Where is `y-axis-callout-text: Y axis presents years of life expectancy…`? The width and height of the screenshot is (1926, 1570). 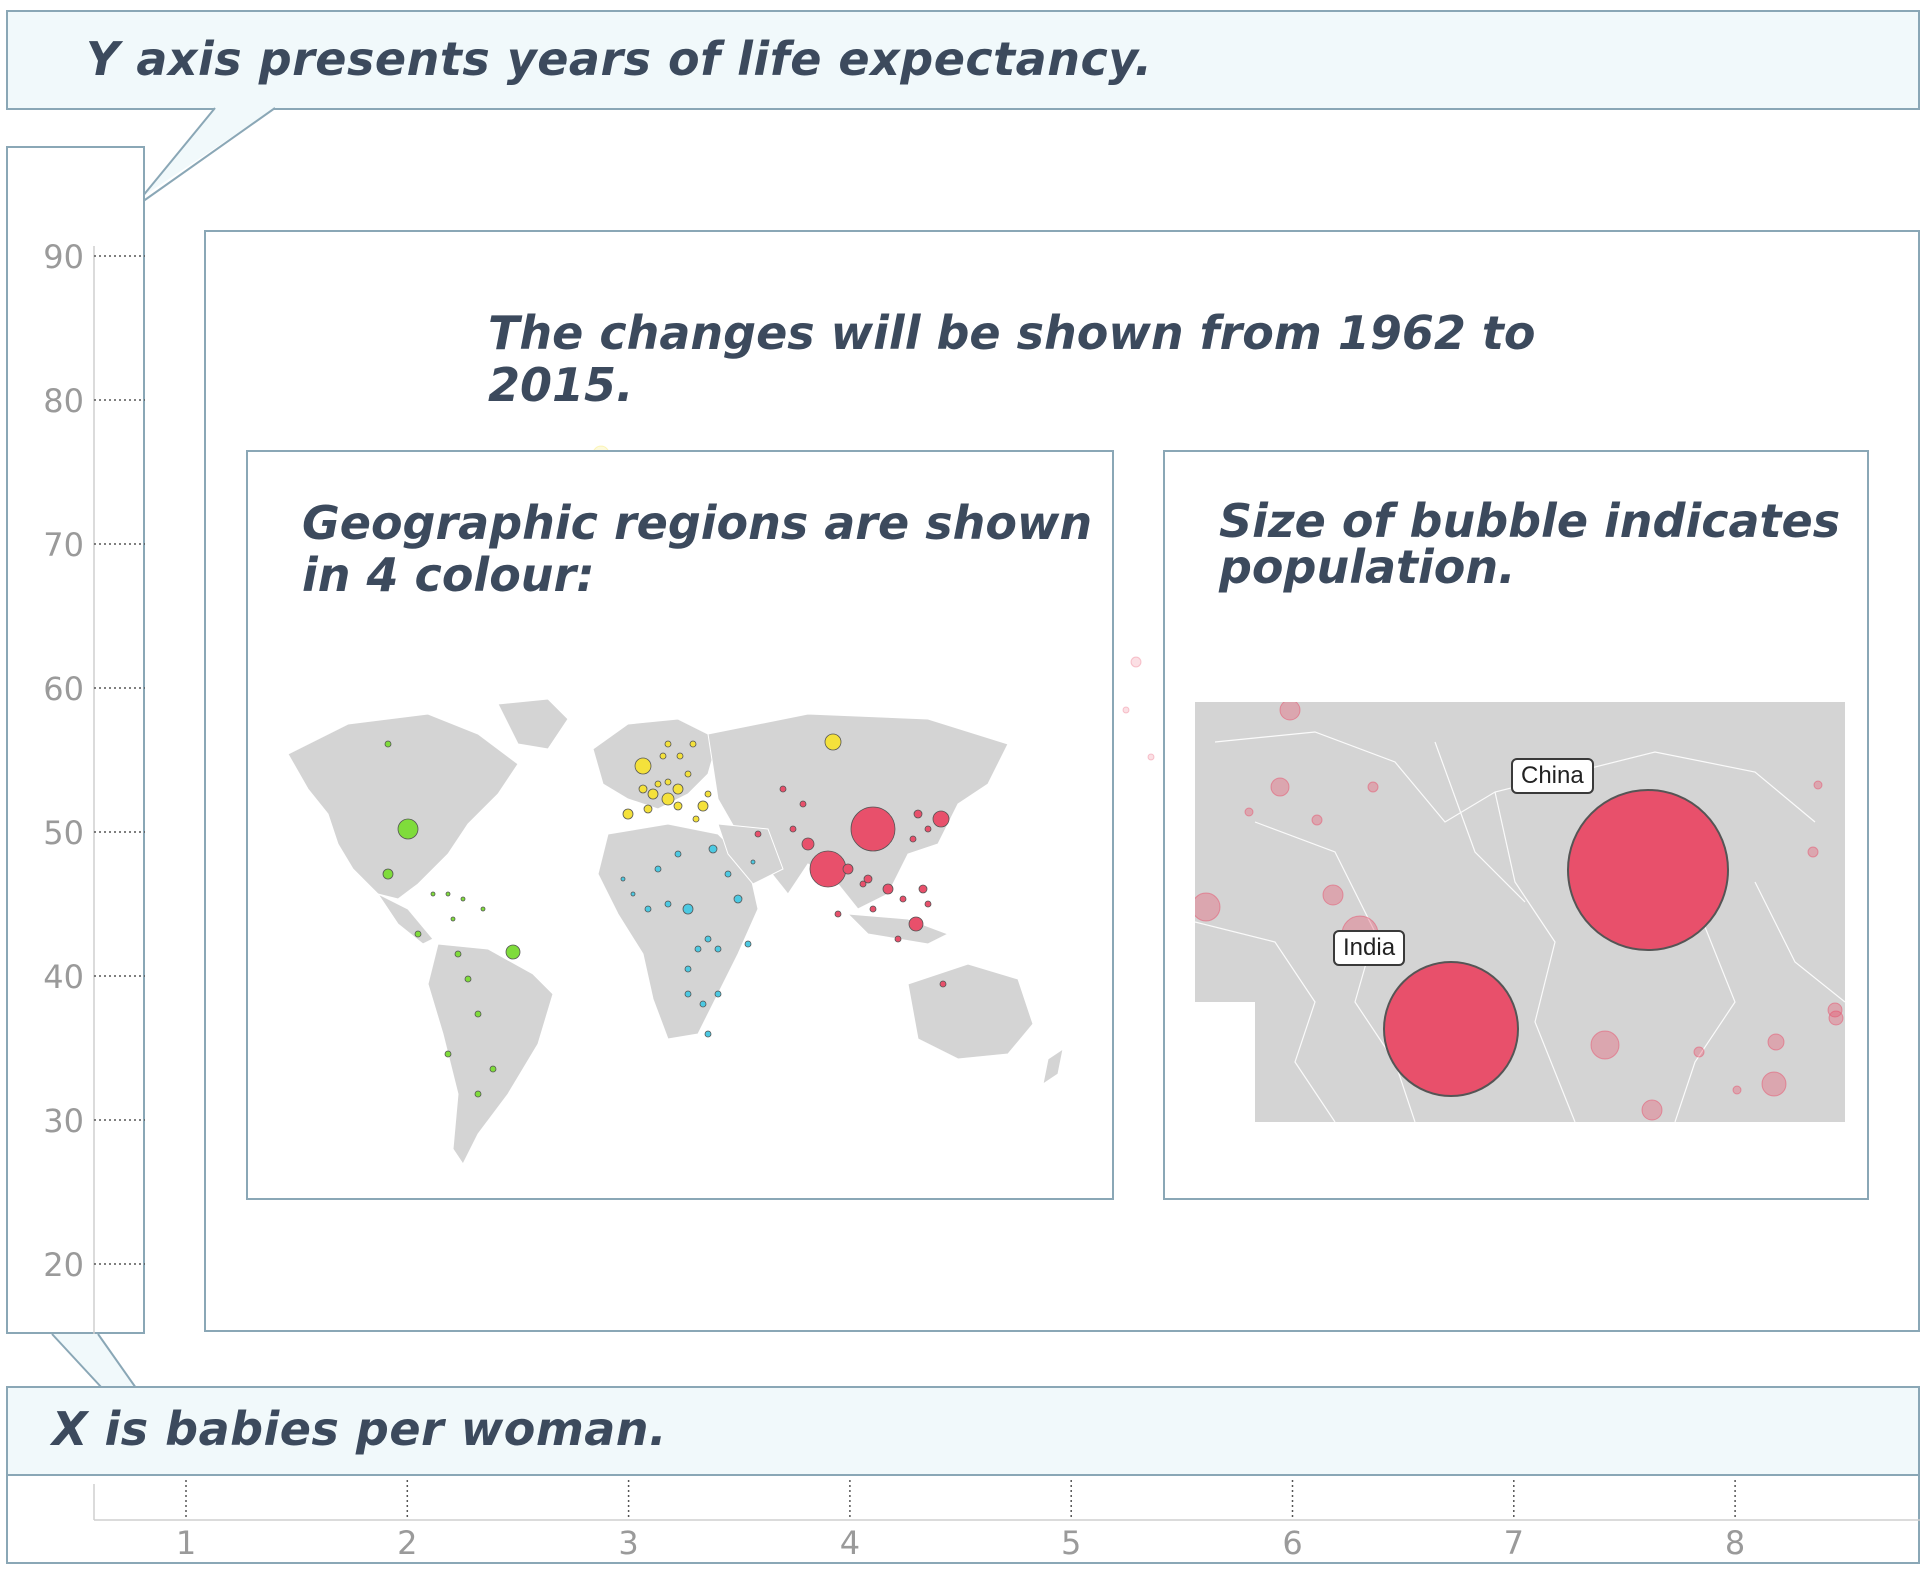 y-axis-callout-text: Y axis presents years of life expectancy… is located at coordinates (619, 59).